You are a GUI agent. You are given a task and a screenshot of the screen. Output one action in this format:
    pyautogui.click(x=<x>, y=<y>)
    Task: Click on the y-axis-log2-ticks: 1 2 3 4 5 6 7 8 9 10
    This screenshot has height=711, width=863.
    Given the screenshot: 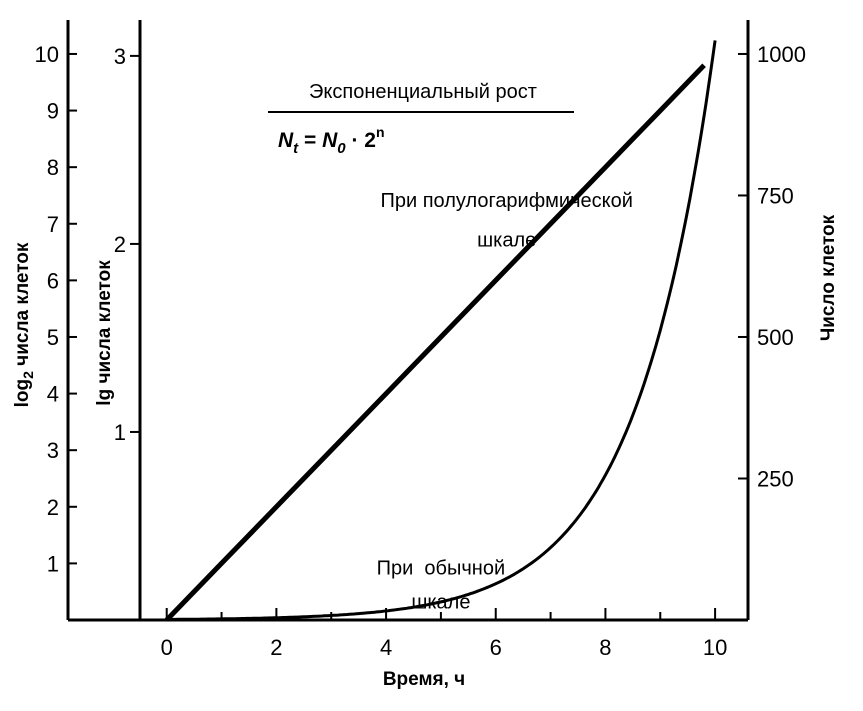 What is the action you would take?
    pyautogui.click(x=56, y=309)
    